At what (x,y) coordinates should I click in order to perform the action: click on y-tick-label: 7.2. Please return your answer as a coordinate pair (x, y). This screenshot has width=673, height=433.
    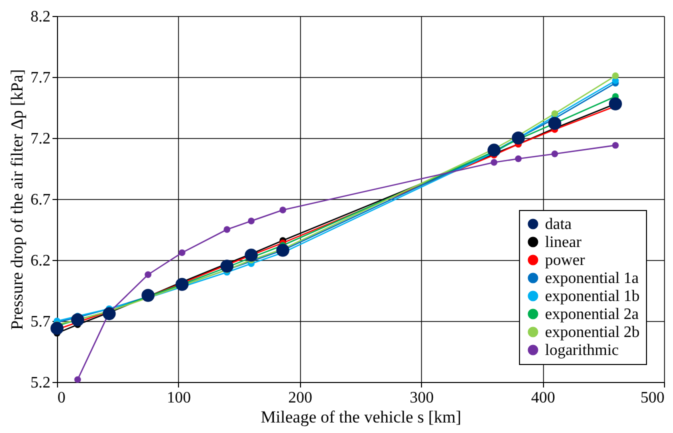
    Looking at the image, I should click on (40, 139).